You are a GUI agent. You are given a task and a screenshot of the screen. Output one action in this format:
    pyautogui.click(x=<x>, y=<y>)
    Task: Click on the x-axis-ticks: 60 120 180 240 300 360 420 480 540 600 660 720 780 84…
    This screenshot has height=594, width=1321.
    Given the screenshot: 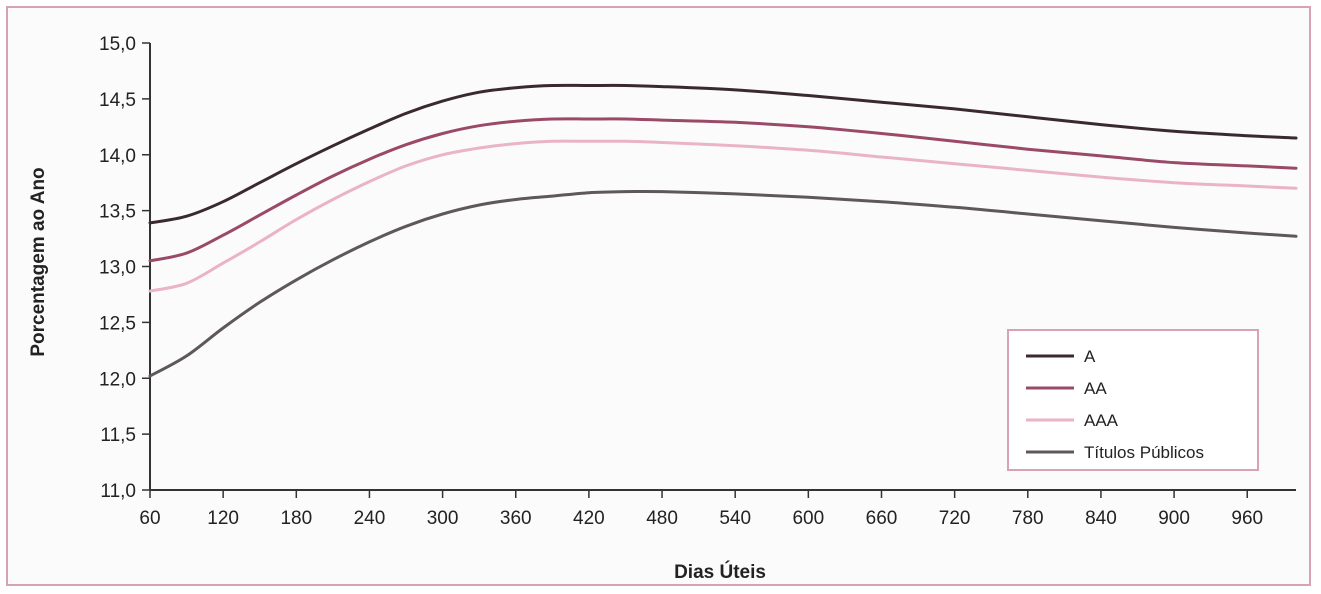 What is the action you would take?
    pyautogui.click(x=701, y=509)
    